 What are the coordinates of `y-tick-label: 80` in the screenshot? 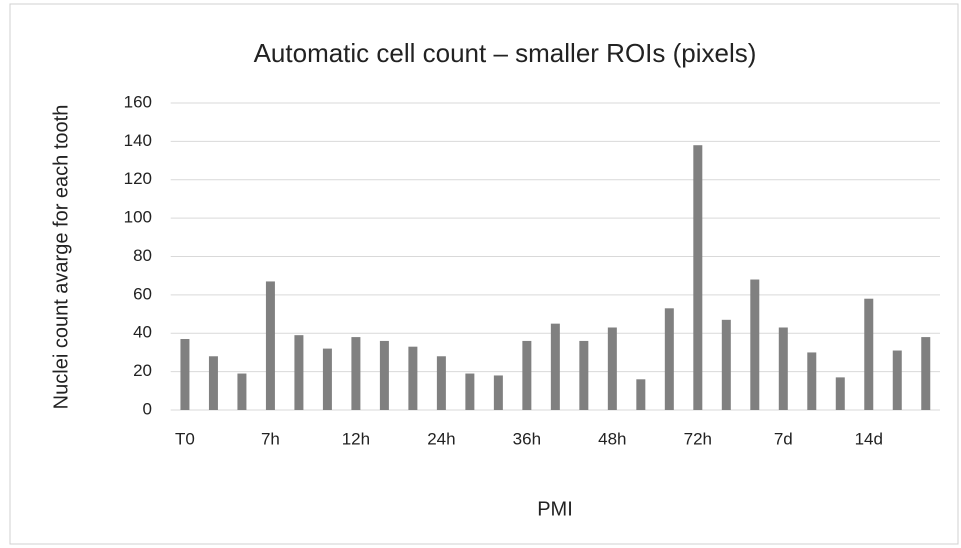 It's located at (142, 255).